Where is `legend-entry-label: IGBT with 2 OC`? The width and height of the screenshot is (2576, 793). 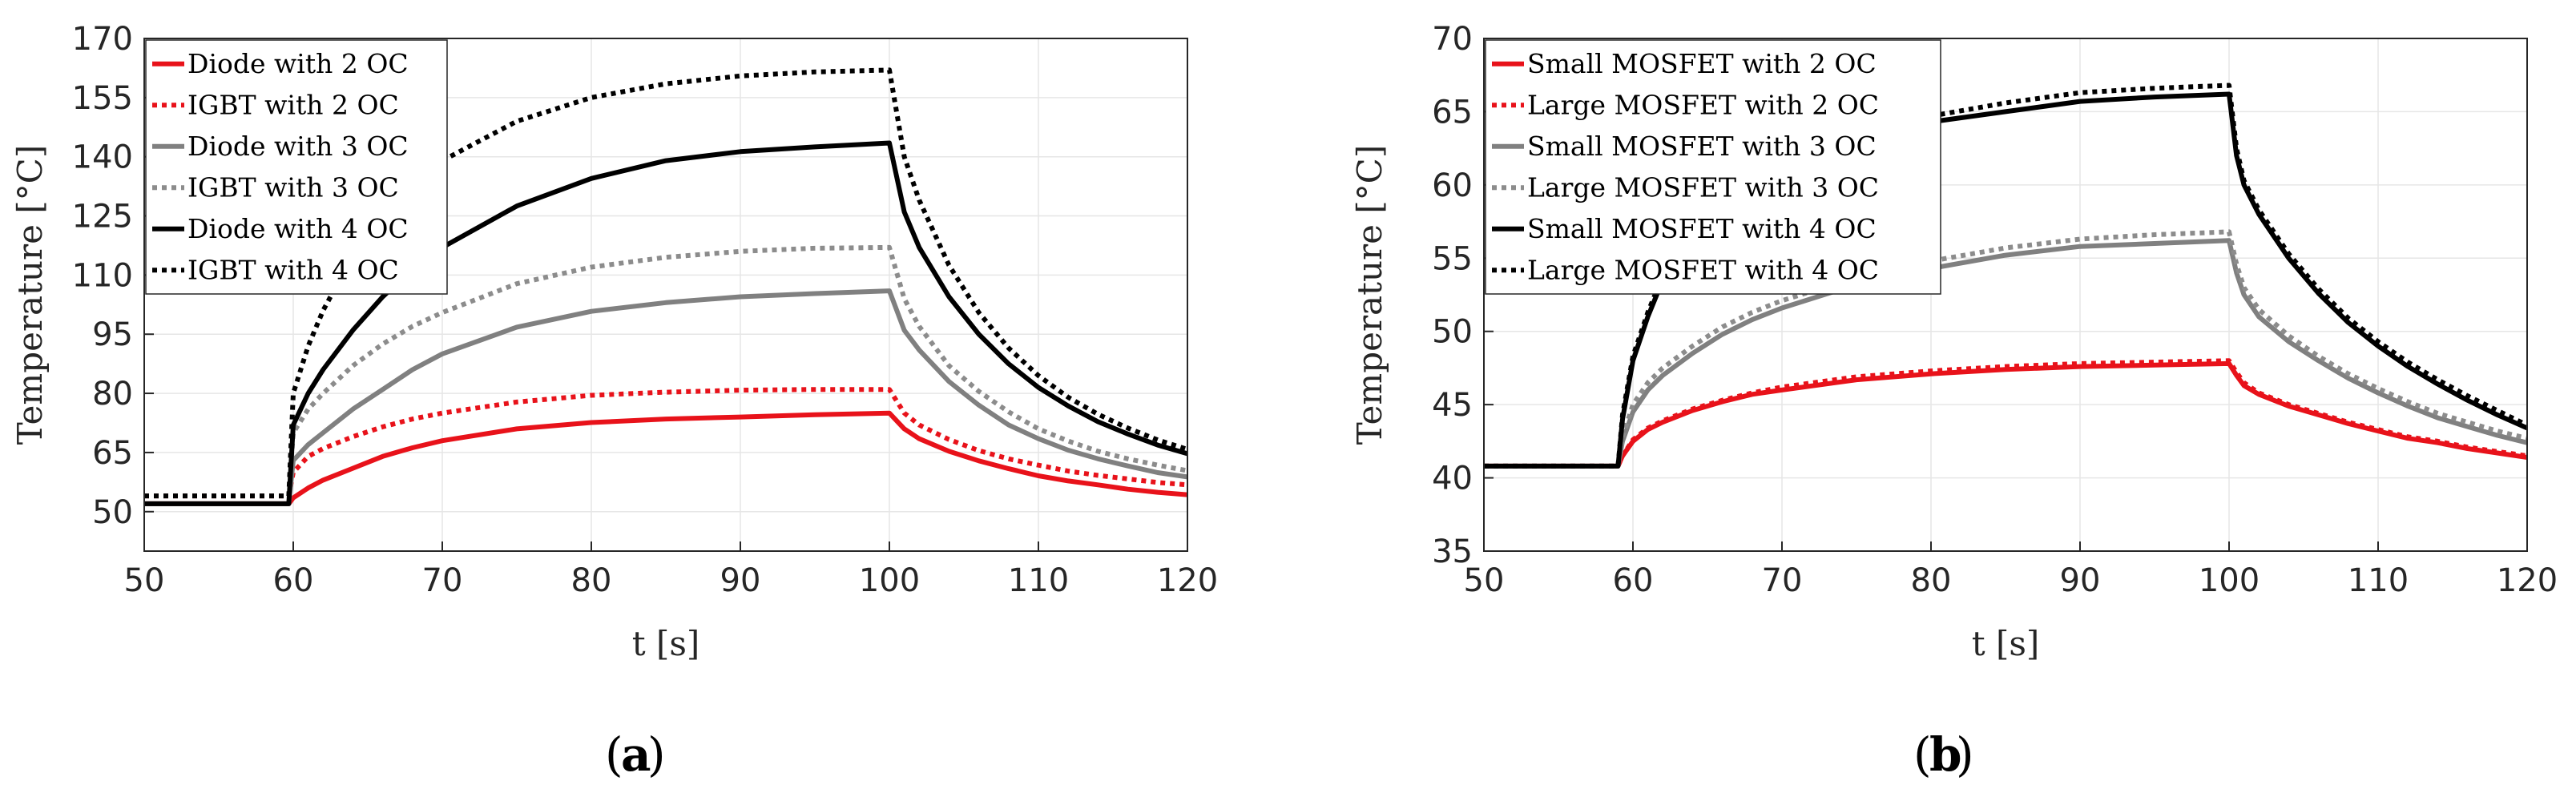 legend-entry-label: IGBT with 2 OC is located at coordinates (293, 104).